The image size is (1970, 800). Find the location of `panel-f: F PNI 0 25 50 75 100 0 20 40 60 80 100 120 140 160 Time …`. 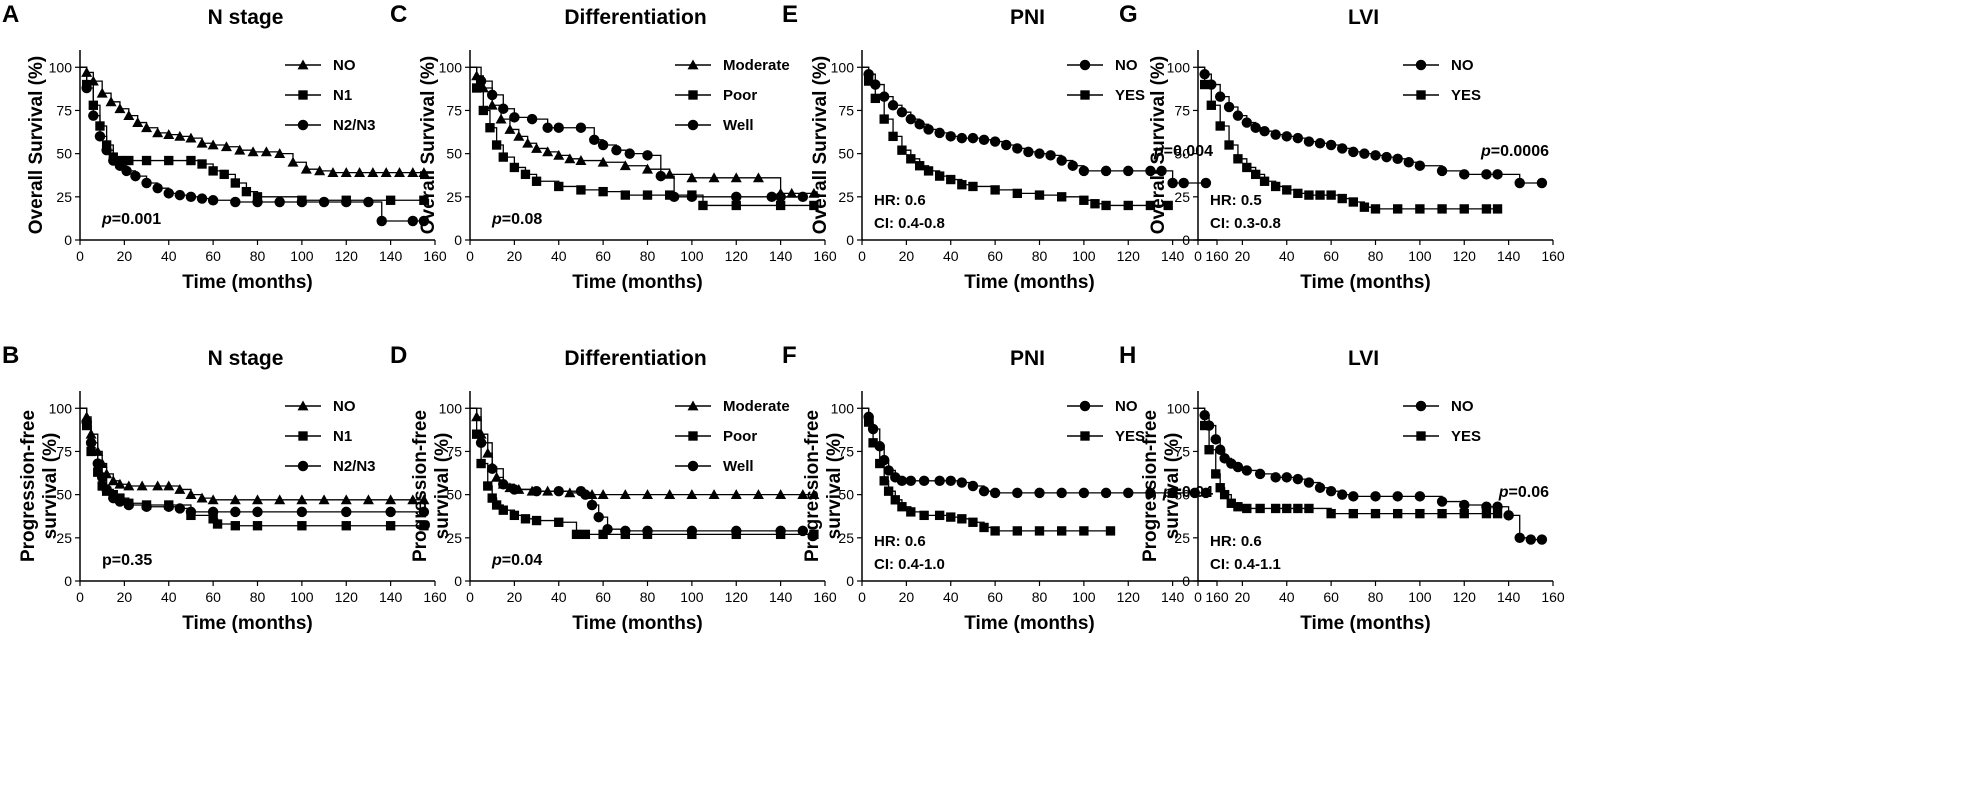

panel-f: F PNI 0 25 50 75 100 0 20 40 60 80 100 120 140 160 Time … is located at coordinates (1005, 488).